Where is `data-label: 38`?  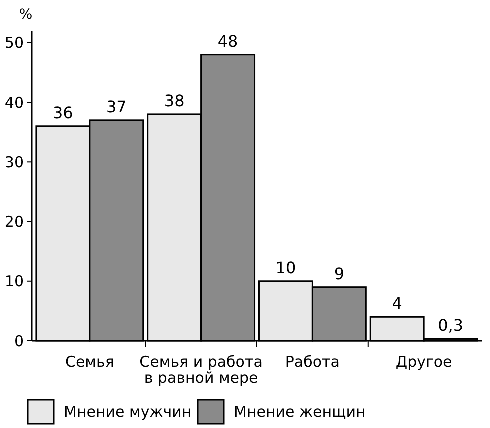 data-label: 38 is located at coordinates (174, 100).